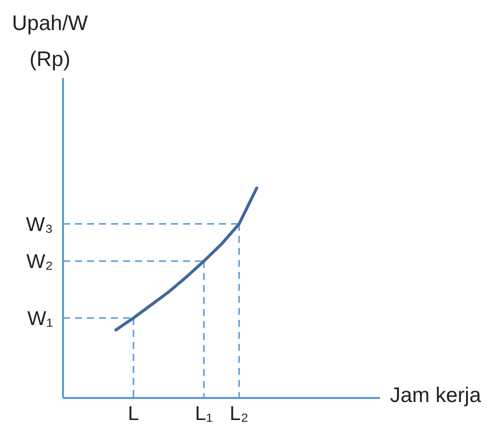  Describe the element at coordinates (134, 414) in the screenshot. I see `x-tick-label: L` at that location.